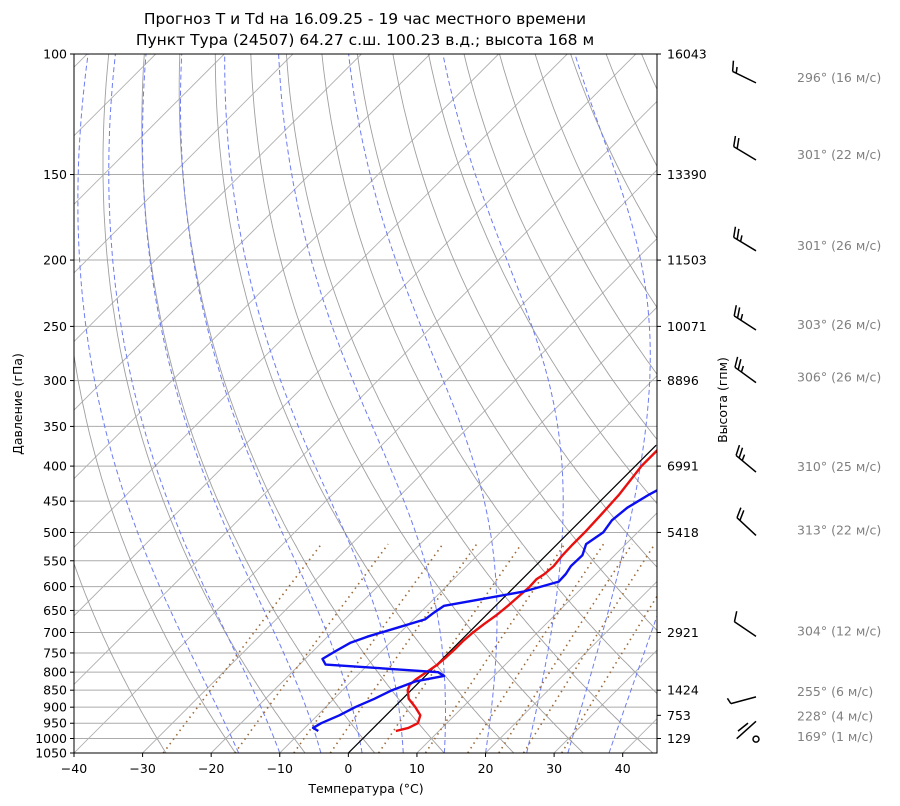 The height and width of the screenshot is (806, 900). I want to click on x-tick-label: 40, so click(623, 768).